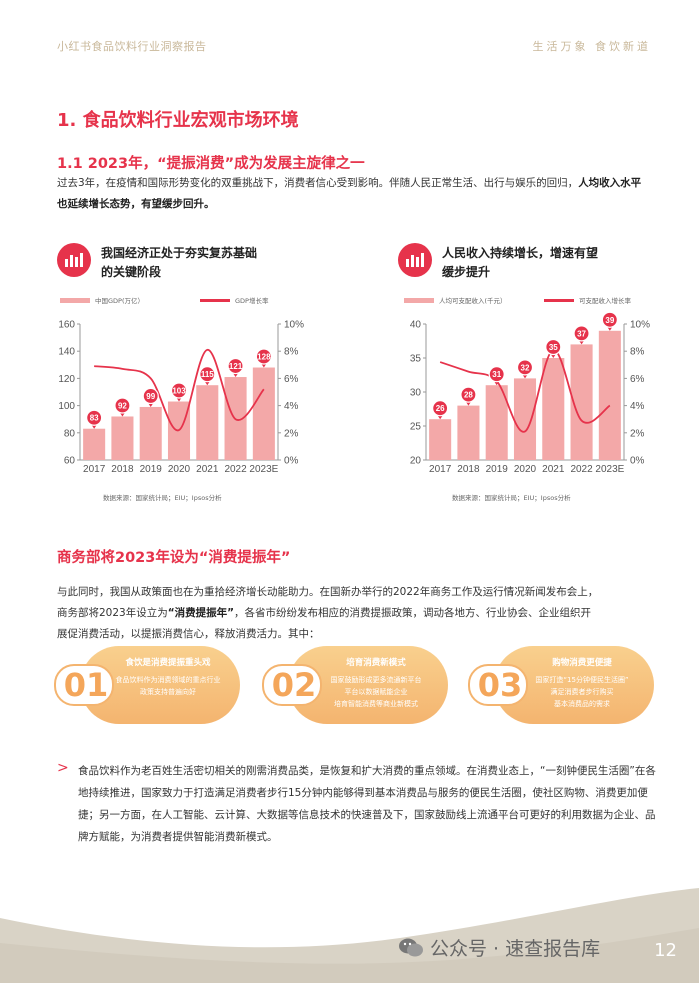 This screenshot has width=699, height=983. Describe the element at coordinates (119, 301) in the screenshot. I see `legend-bar-label: 中国GDP(万亿）` at that location.